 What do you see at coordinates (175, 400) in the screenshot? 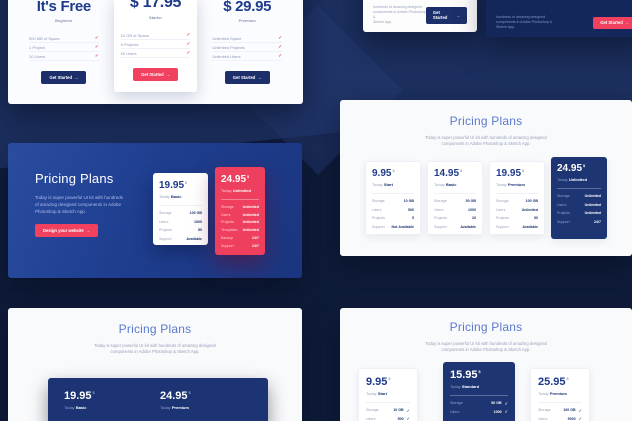
I see `plan-column-premium: 24.95$ Today Premium` at bounding box center [175, 400].